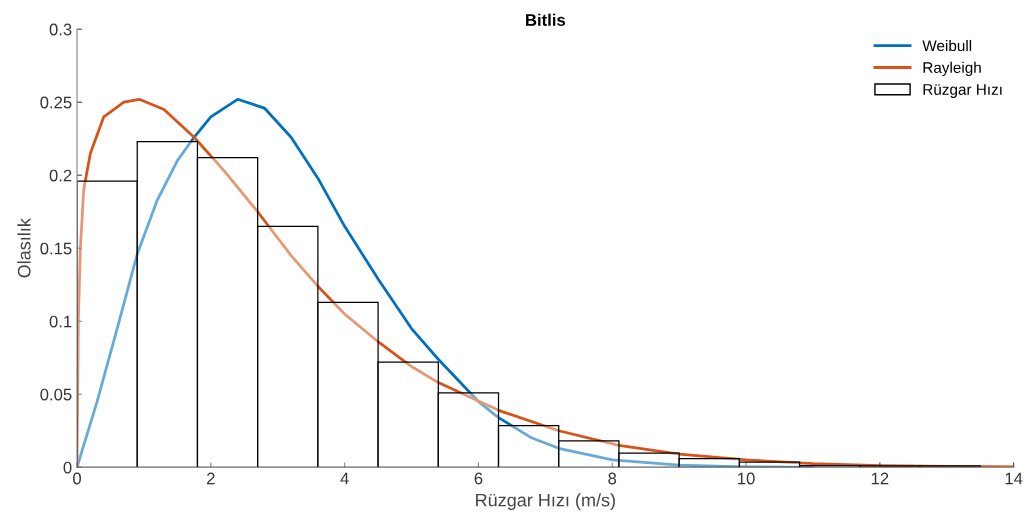 This screenshot has height=531, width=1027. I want to click on legend-label: Rayleigh, so click(952, 69).